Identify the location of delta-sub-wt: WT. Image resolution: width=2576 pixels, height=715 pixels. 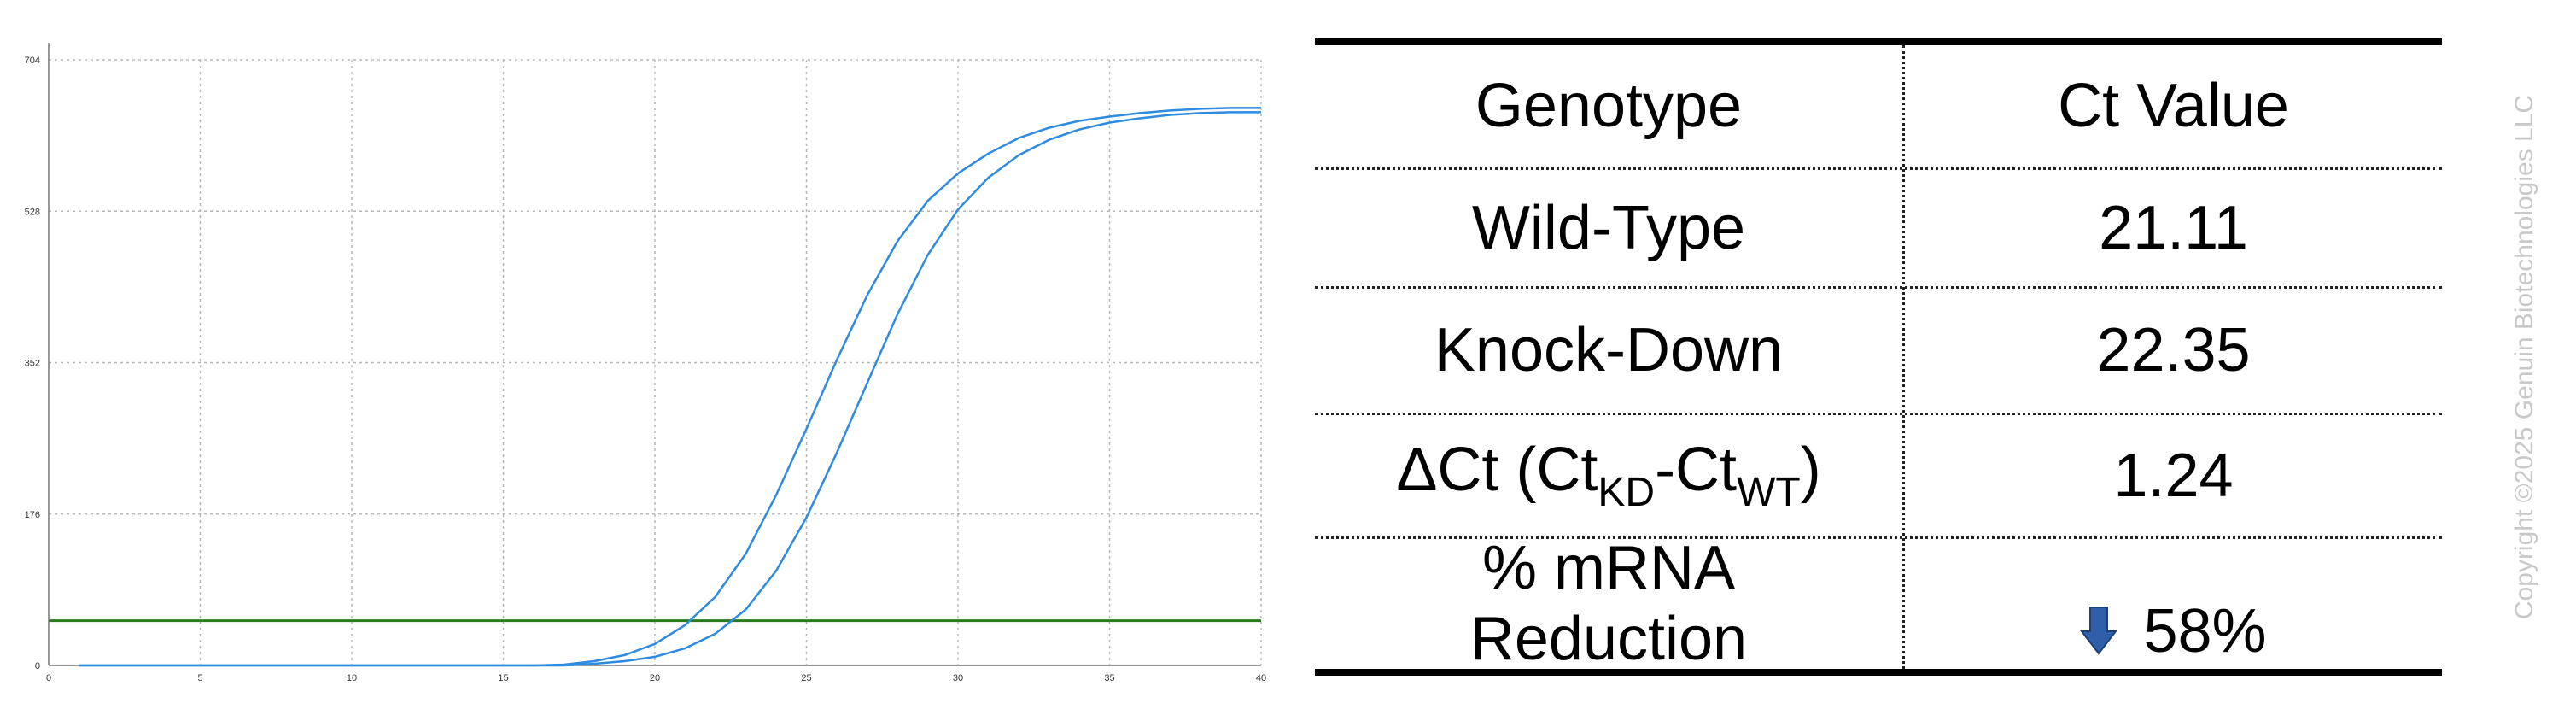
(1769, 493).